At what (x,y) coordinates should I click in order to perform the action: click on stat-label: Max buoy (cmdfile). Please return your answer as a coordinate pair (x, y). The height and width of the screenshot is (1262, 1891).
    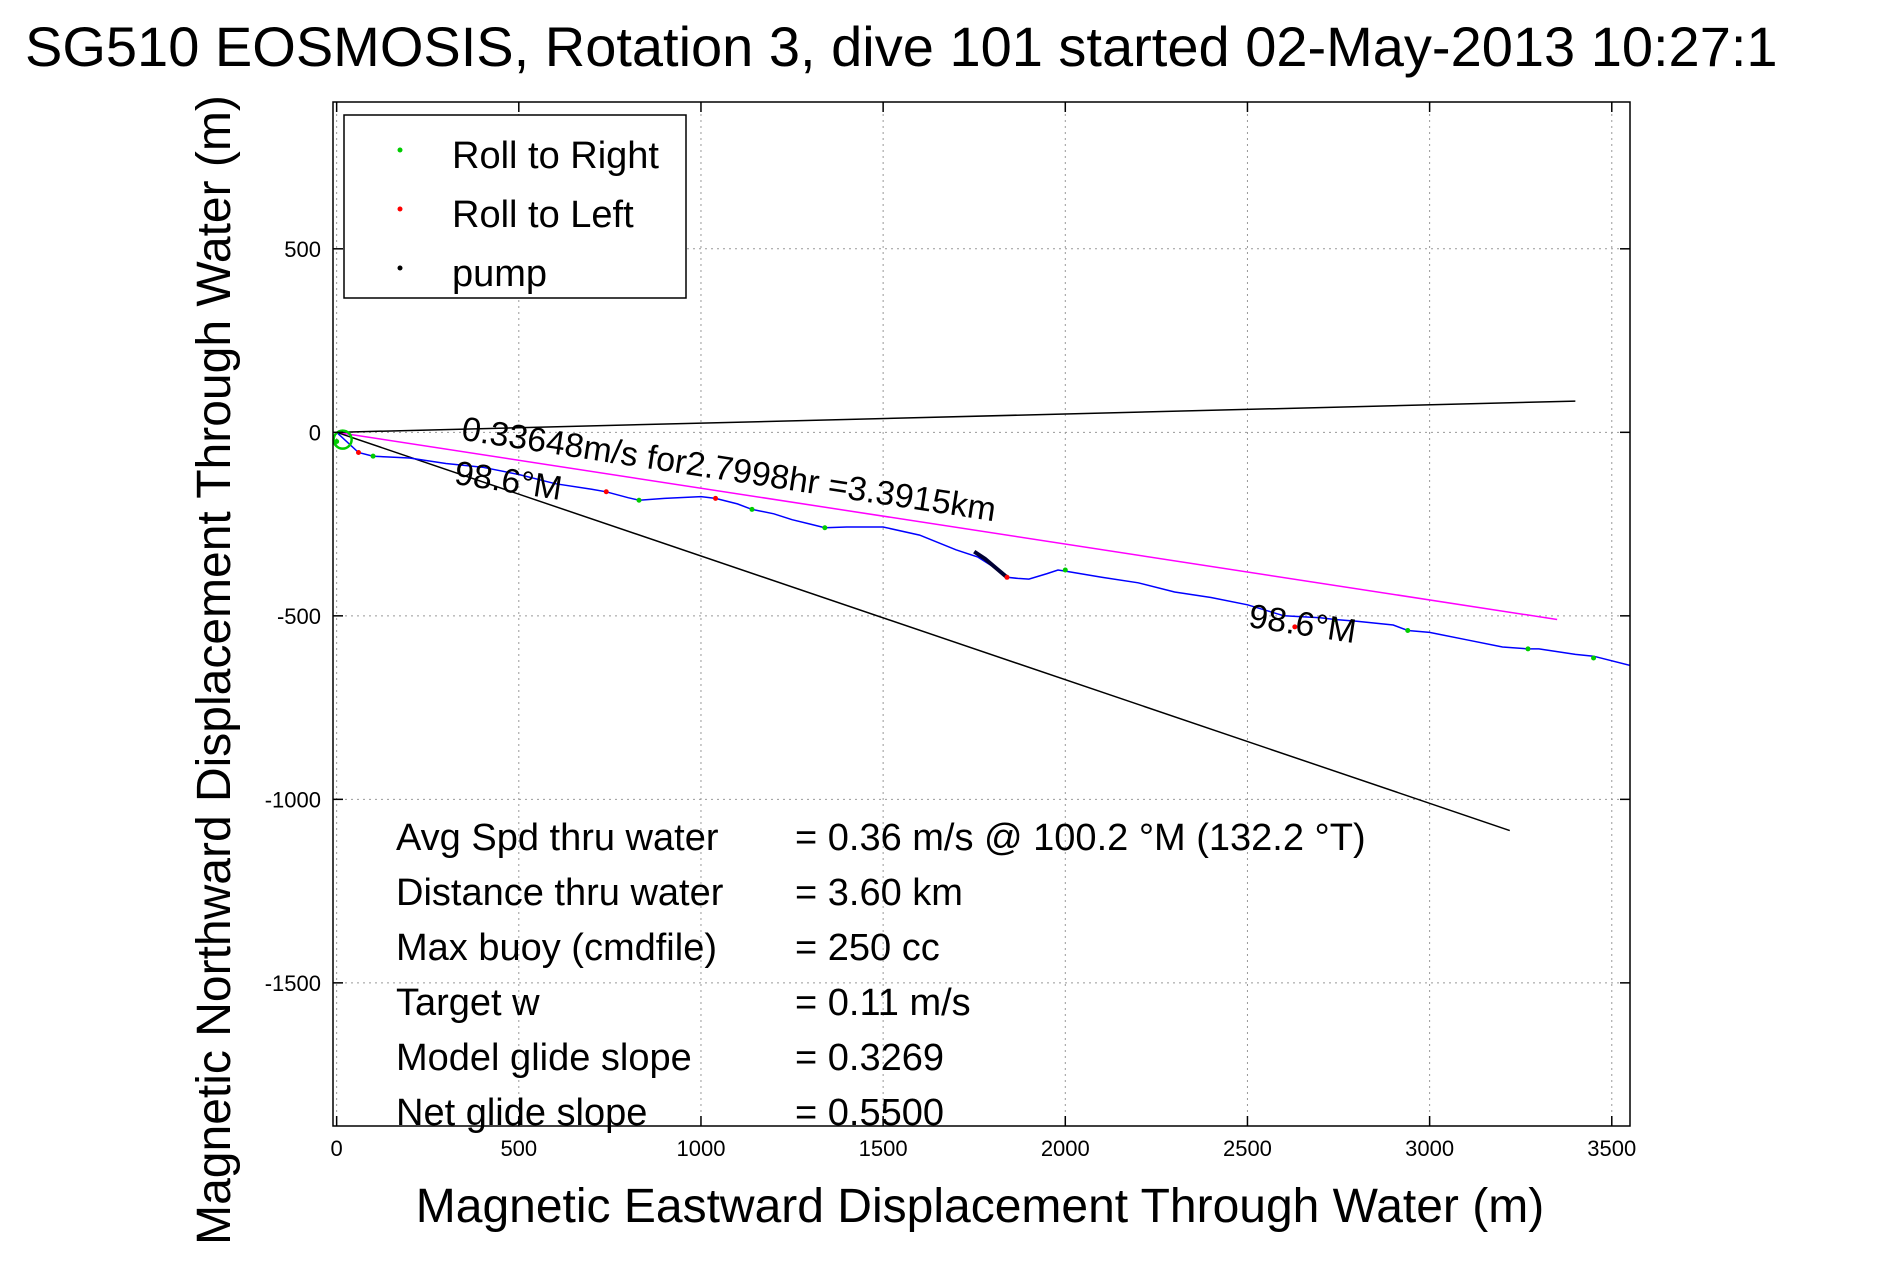
    Looking at the image, I should click on (556, 948).